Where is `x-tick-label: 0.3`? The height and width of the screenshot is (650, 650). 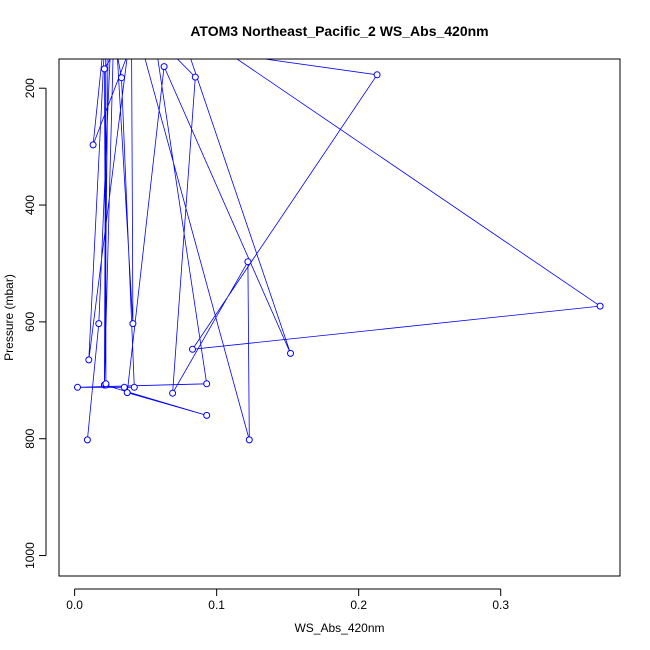 x-tick-label: 0.3 is located at coordinates (500, 605).